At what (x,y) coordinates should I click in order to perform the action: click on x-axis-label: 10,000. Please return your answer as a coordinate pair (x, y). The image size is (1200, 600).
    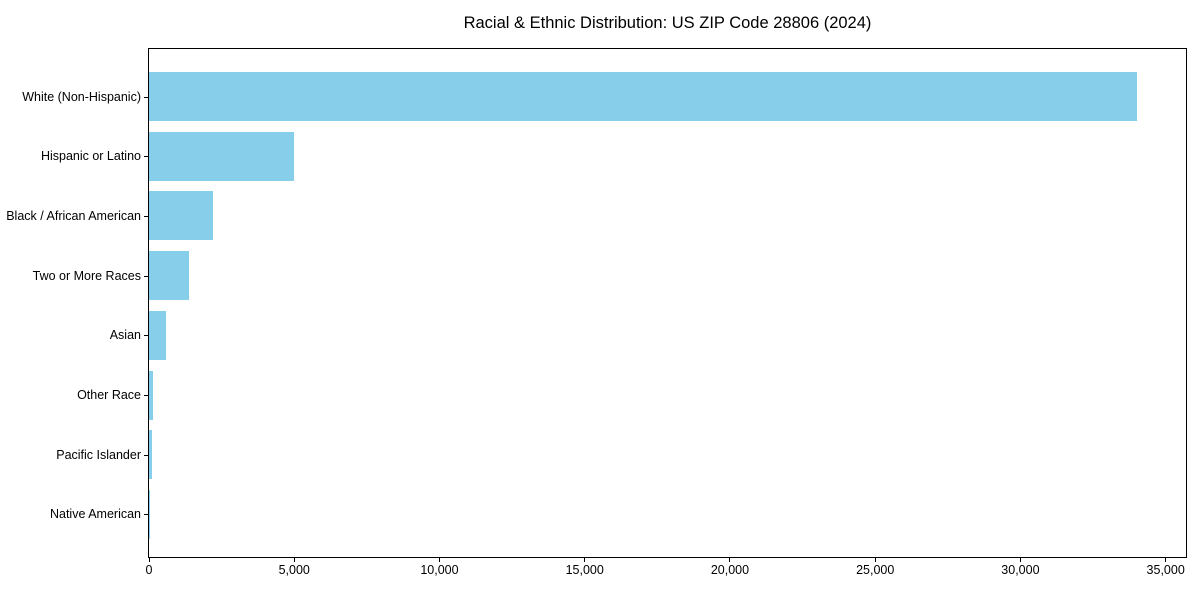
    Looking at the image, I should click on (439, 570).